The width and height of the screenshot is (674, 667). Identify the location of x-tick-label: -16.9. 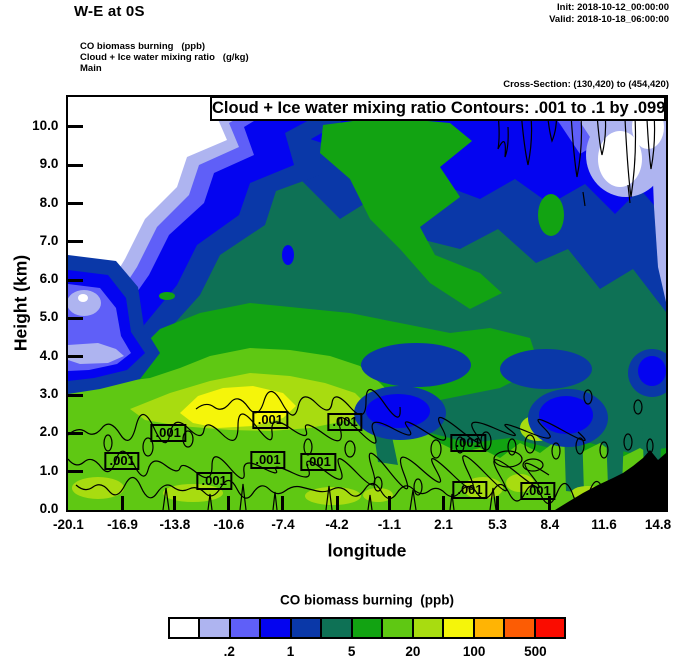
(122, 524).